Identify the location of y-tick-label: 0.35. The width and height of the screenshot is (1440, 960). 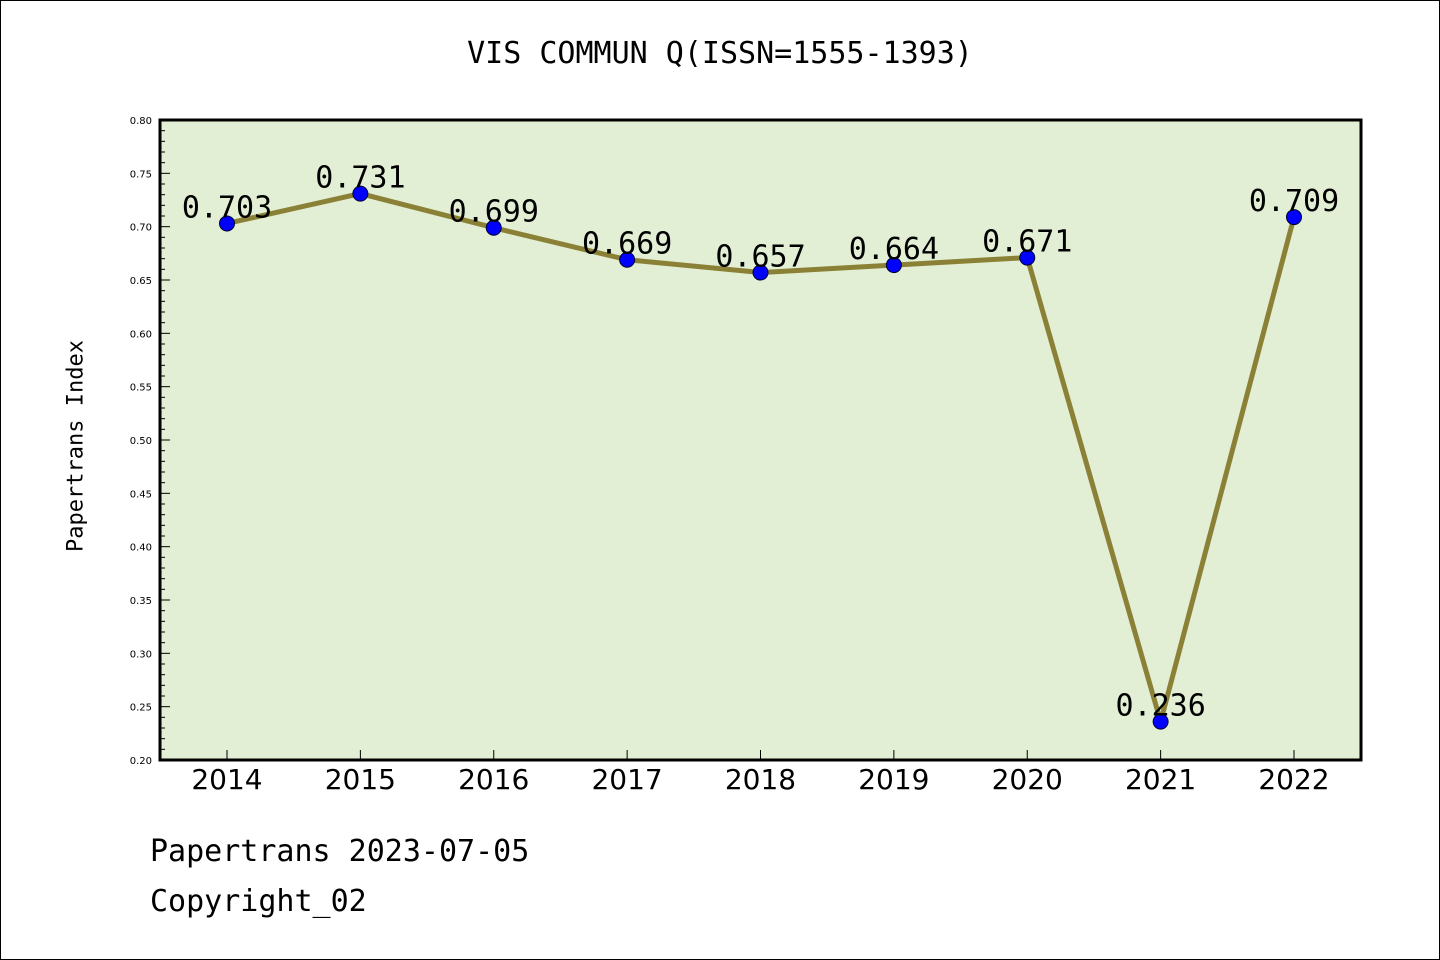
(141, 601).